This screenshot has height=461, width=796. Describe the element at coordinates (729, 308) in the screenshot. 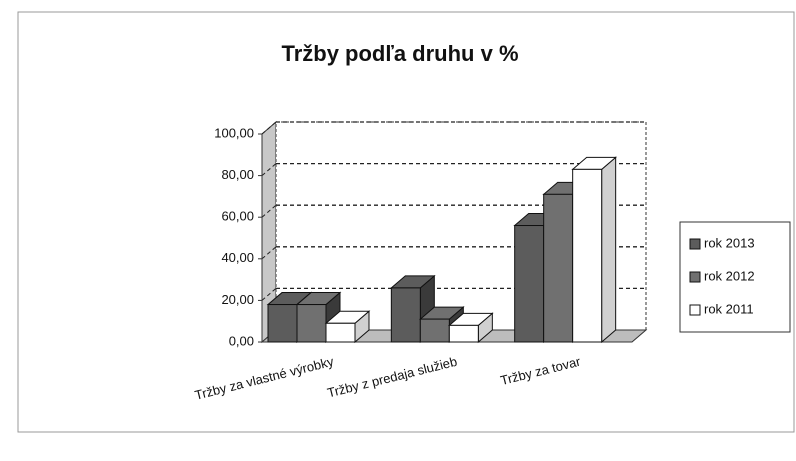

I see `legend-label: rok 2011` at that location.